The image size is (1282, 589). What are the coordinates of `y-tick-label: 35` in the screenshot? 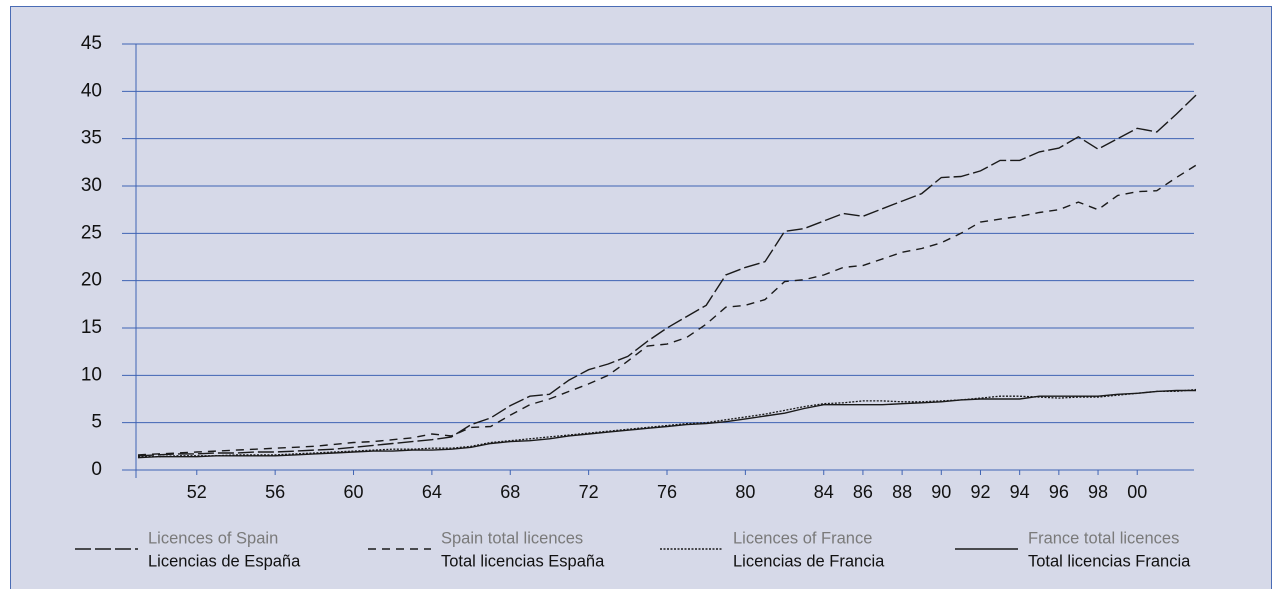 It's located at (91, 138).